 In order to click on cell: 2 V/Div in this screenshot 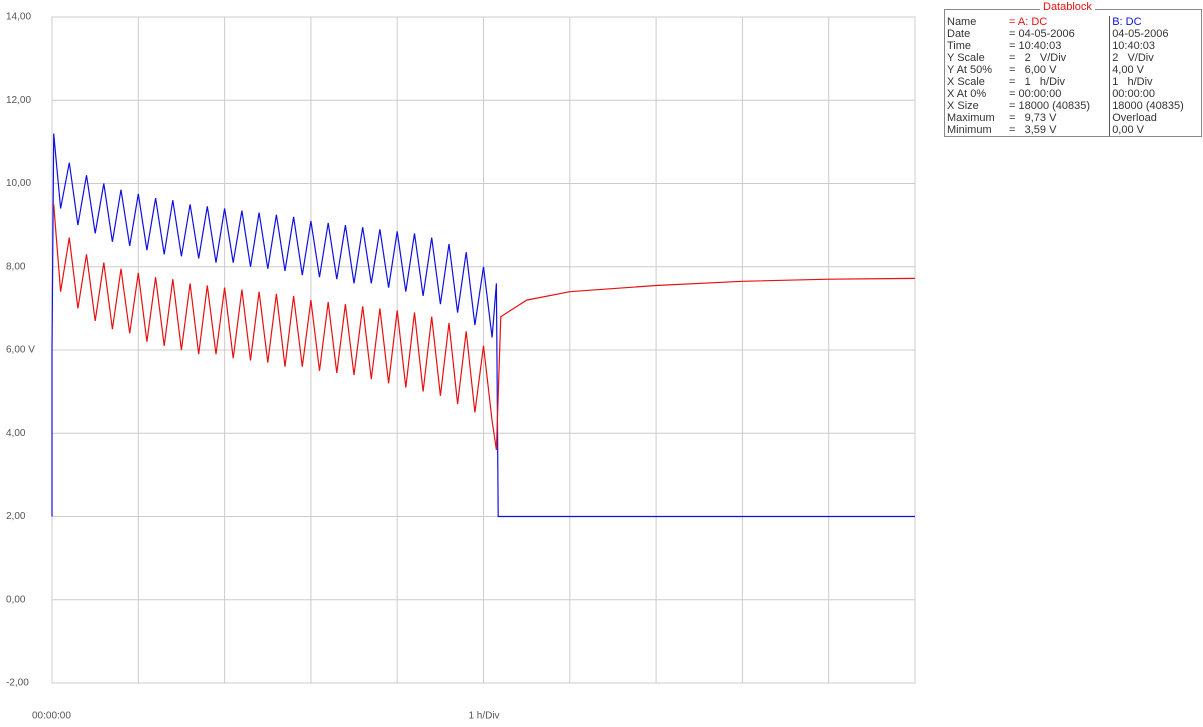, I will do `click(1155, 58)`.